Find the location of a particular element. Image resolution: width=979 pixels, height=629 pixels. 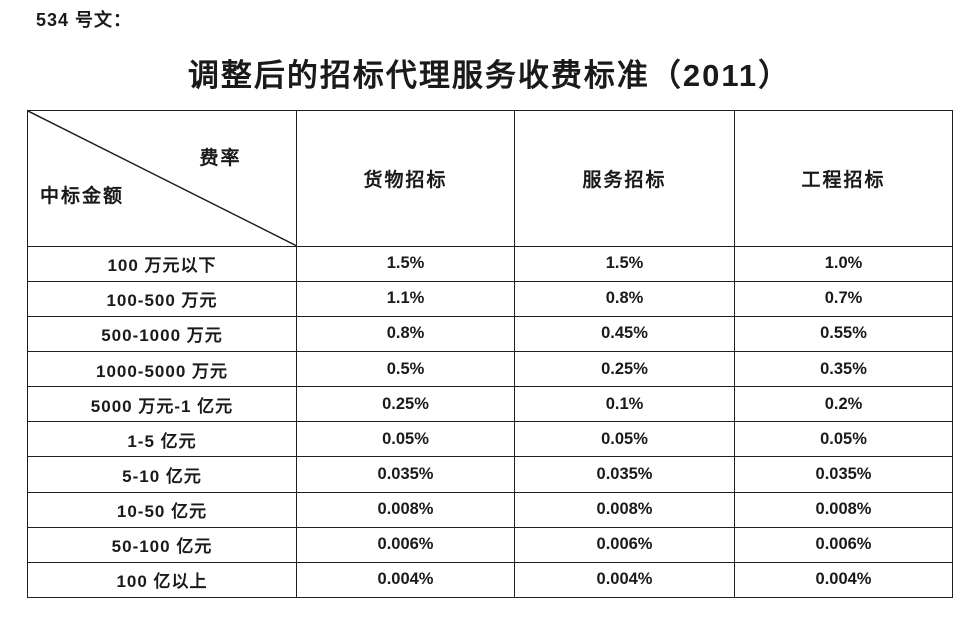

column-header-service-bidding: 服务招标 is located at coordinates (624, 178).